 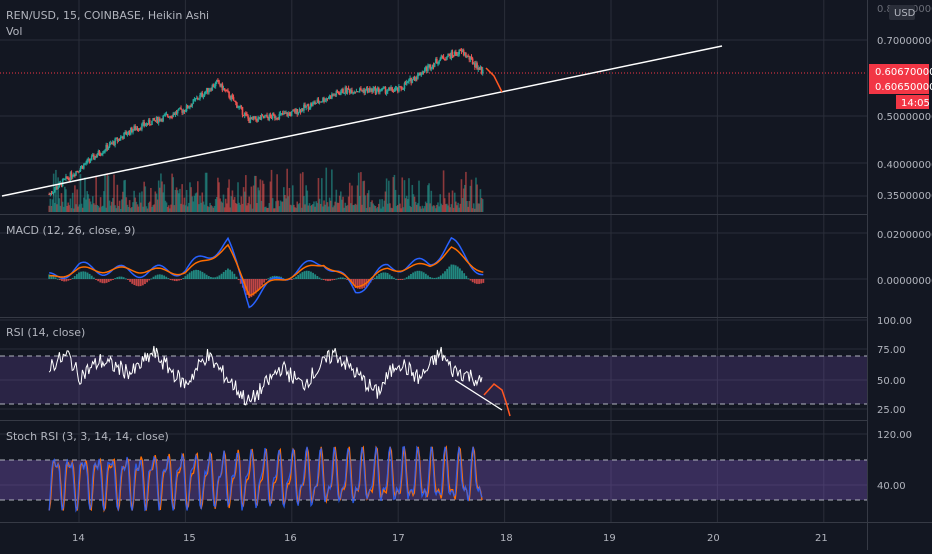 I want to click on time-axis: 14 15 16 17 18 19 20 21, so click(x=450, y=538).